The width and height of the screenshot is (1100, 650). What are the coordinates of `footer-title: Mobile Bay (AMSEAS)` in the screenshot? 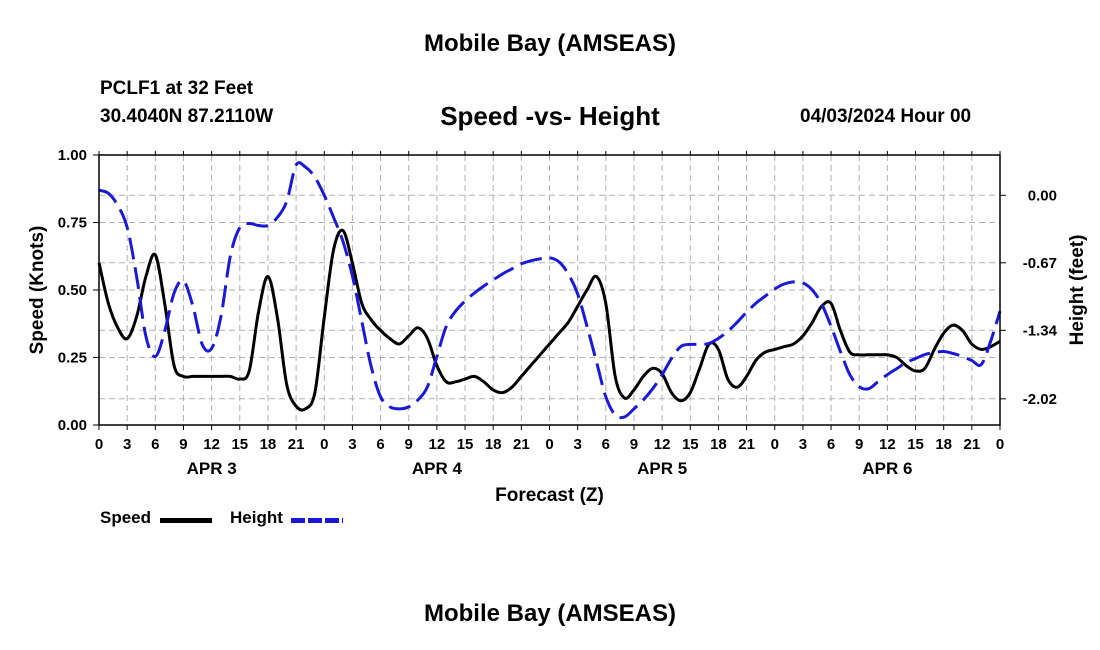 It's located at (550, 613).